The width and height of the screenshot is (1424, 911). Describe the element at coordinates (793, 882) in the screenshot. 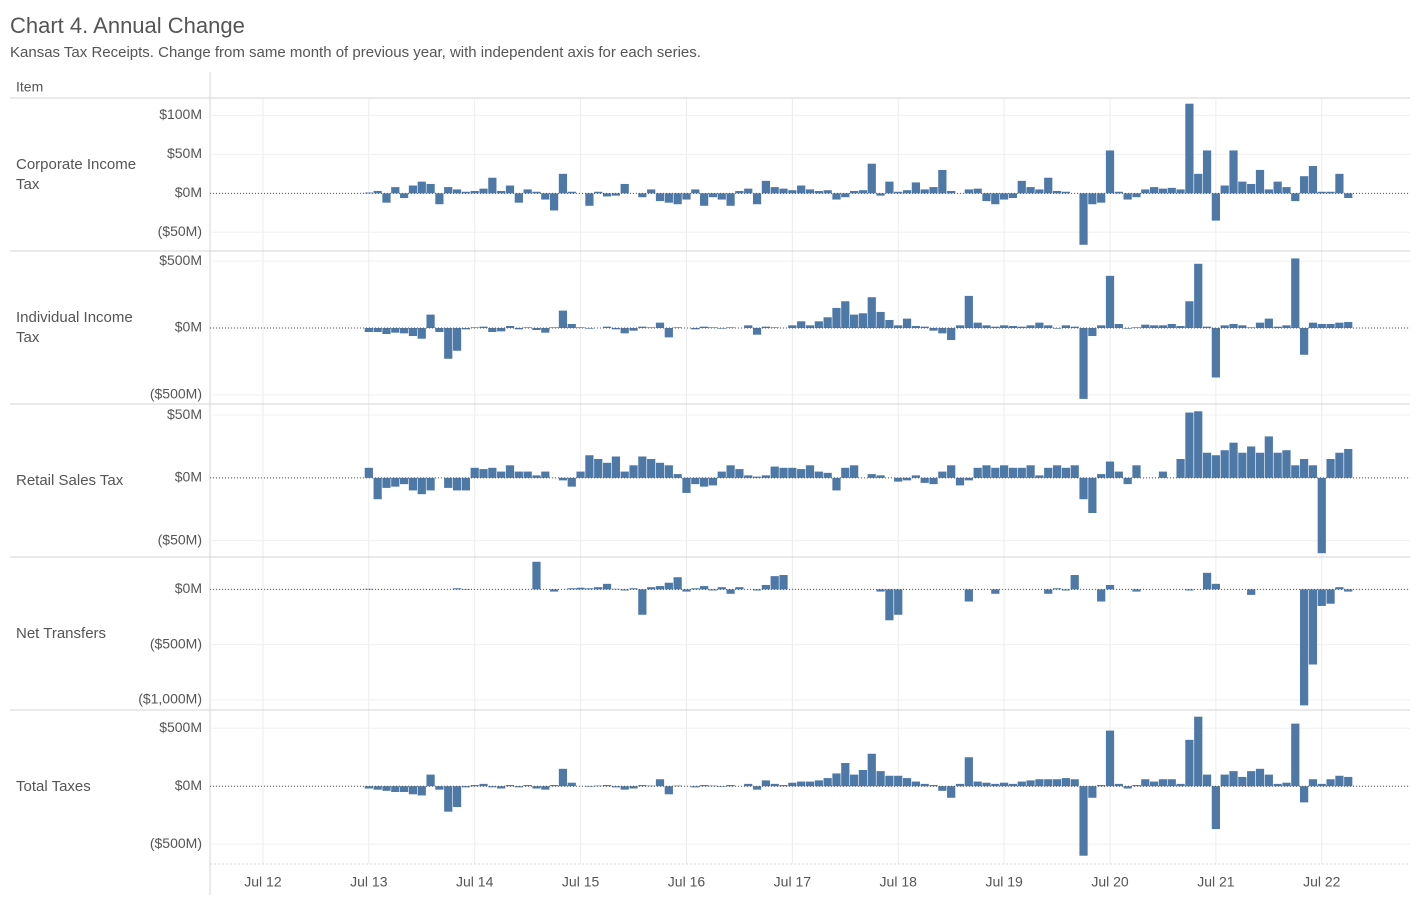

I see `x-tick-label: Jul 17` at that location.